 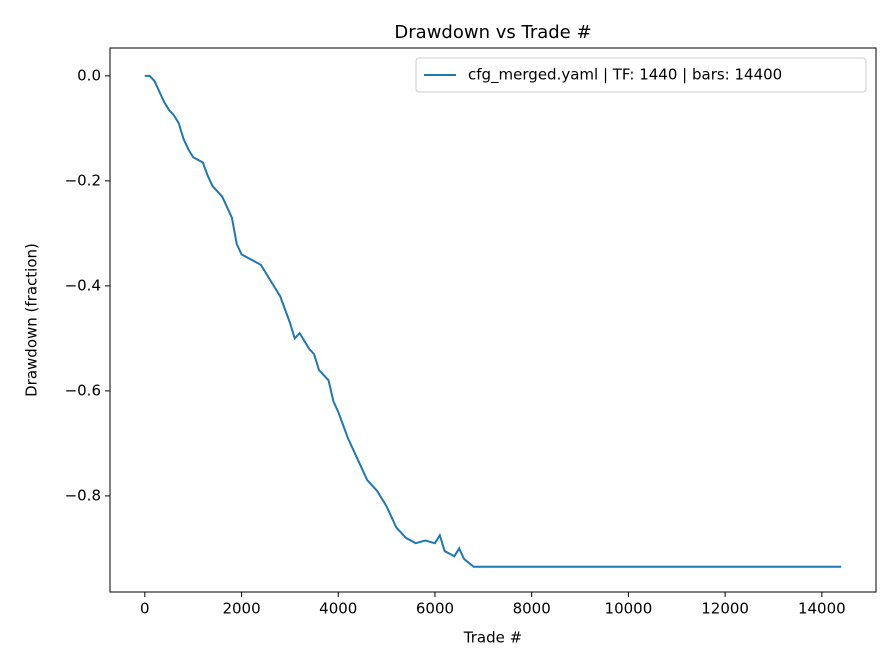 What do you see at coordinates (89, 75) in the screenshot?
I see `y-tick-label: 0.0` at bounding box center [89, 75].